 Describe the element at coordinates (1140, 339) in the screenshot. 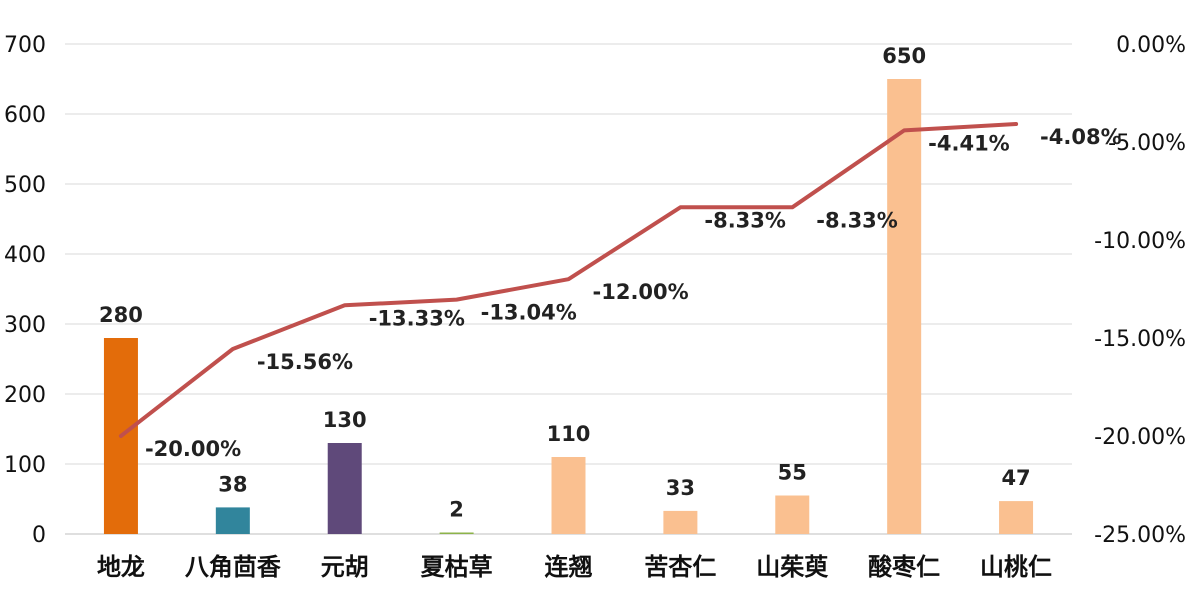

I see `right-axis-tick-label: -15.00%` at that location.